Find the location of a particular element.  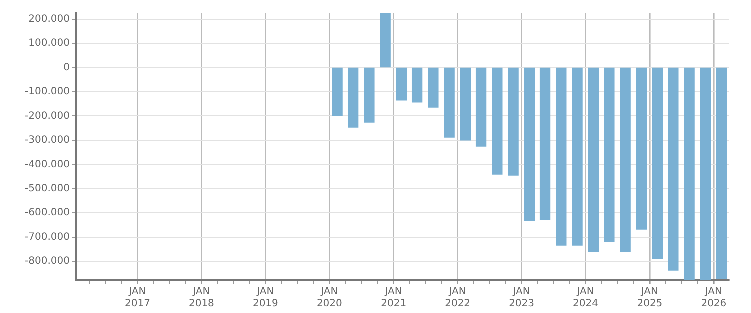

x-tick-label: JAN 2026 is located at coordinates (714, 298).